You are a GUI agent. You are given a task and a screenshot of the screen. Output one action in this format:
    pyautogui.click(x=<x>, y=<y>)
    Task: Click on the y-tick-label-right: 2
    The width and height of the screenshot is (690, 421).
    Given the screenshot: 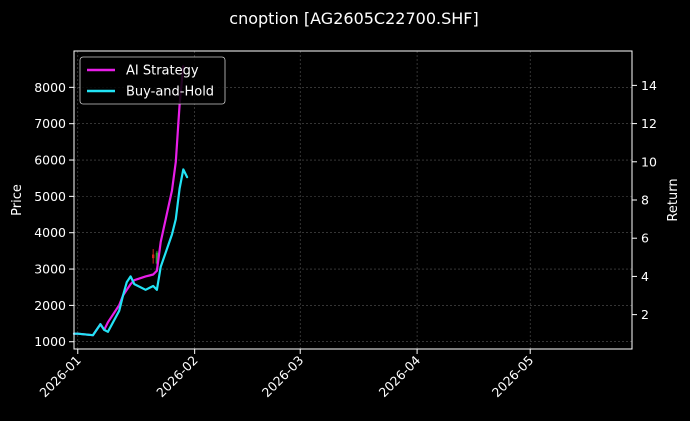 What is the action you would take?
    pyautogui.click(x=645, y=314)
    